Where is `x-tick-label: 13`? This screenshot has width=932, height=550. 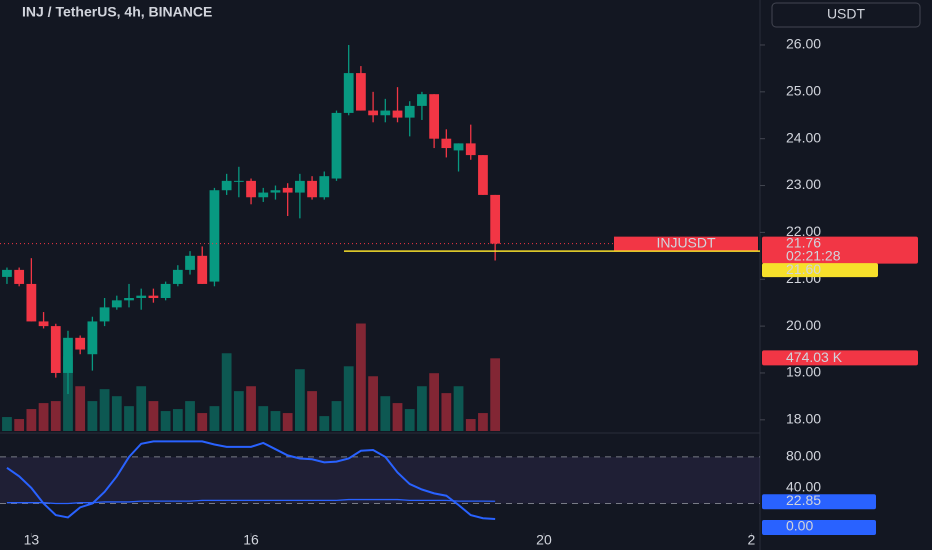 x-tick-label: 13 is located at coordinates (32, 540).